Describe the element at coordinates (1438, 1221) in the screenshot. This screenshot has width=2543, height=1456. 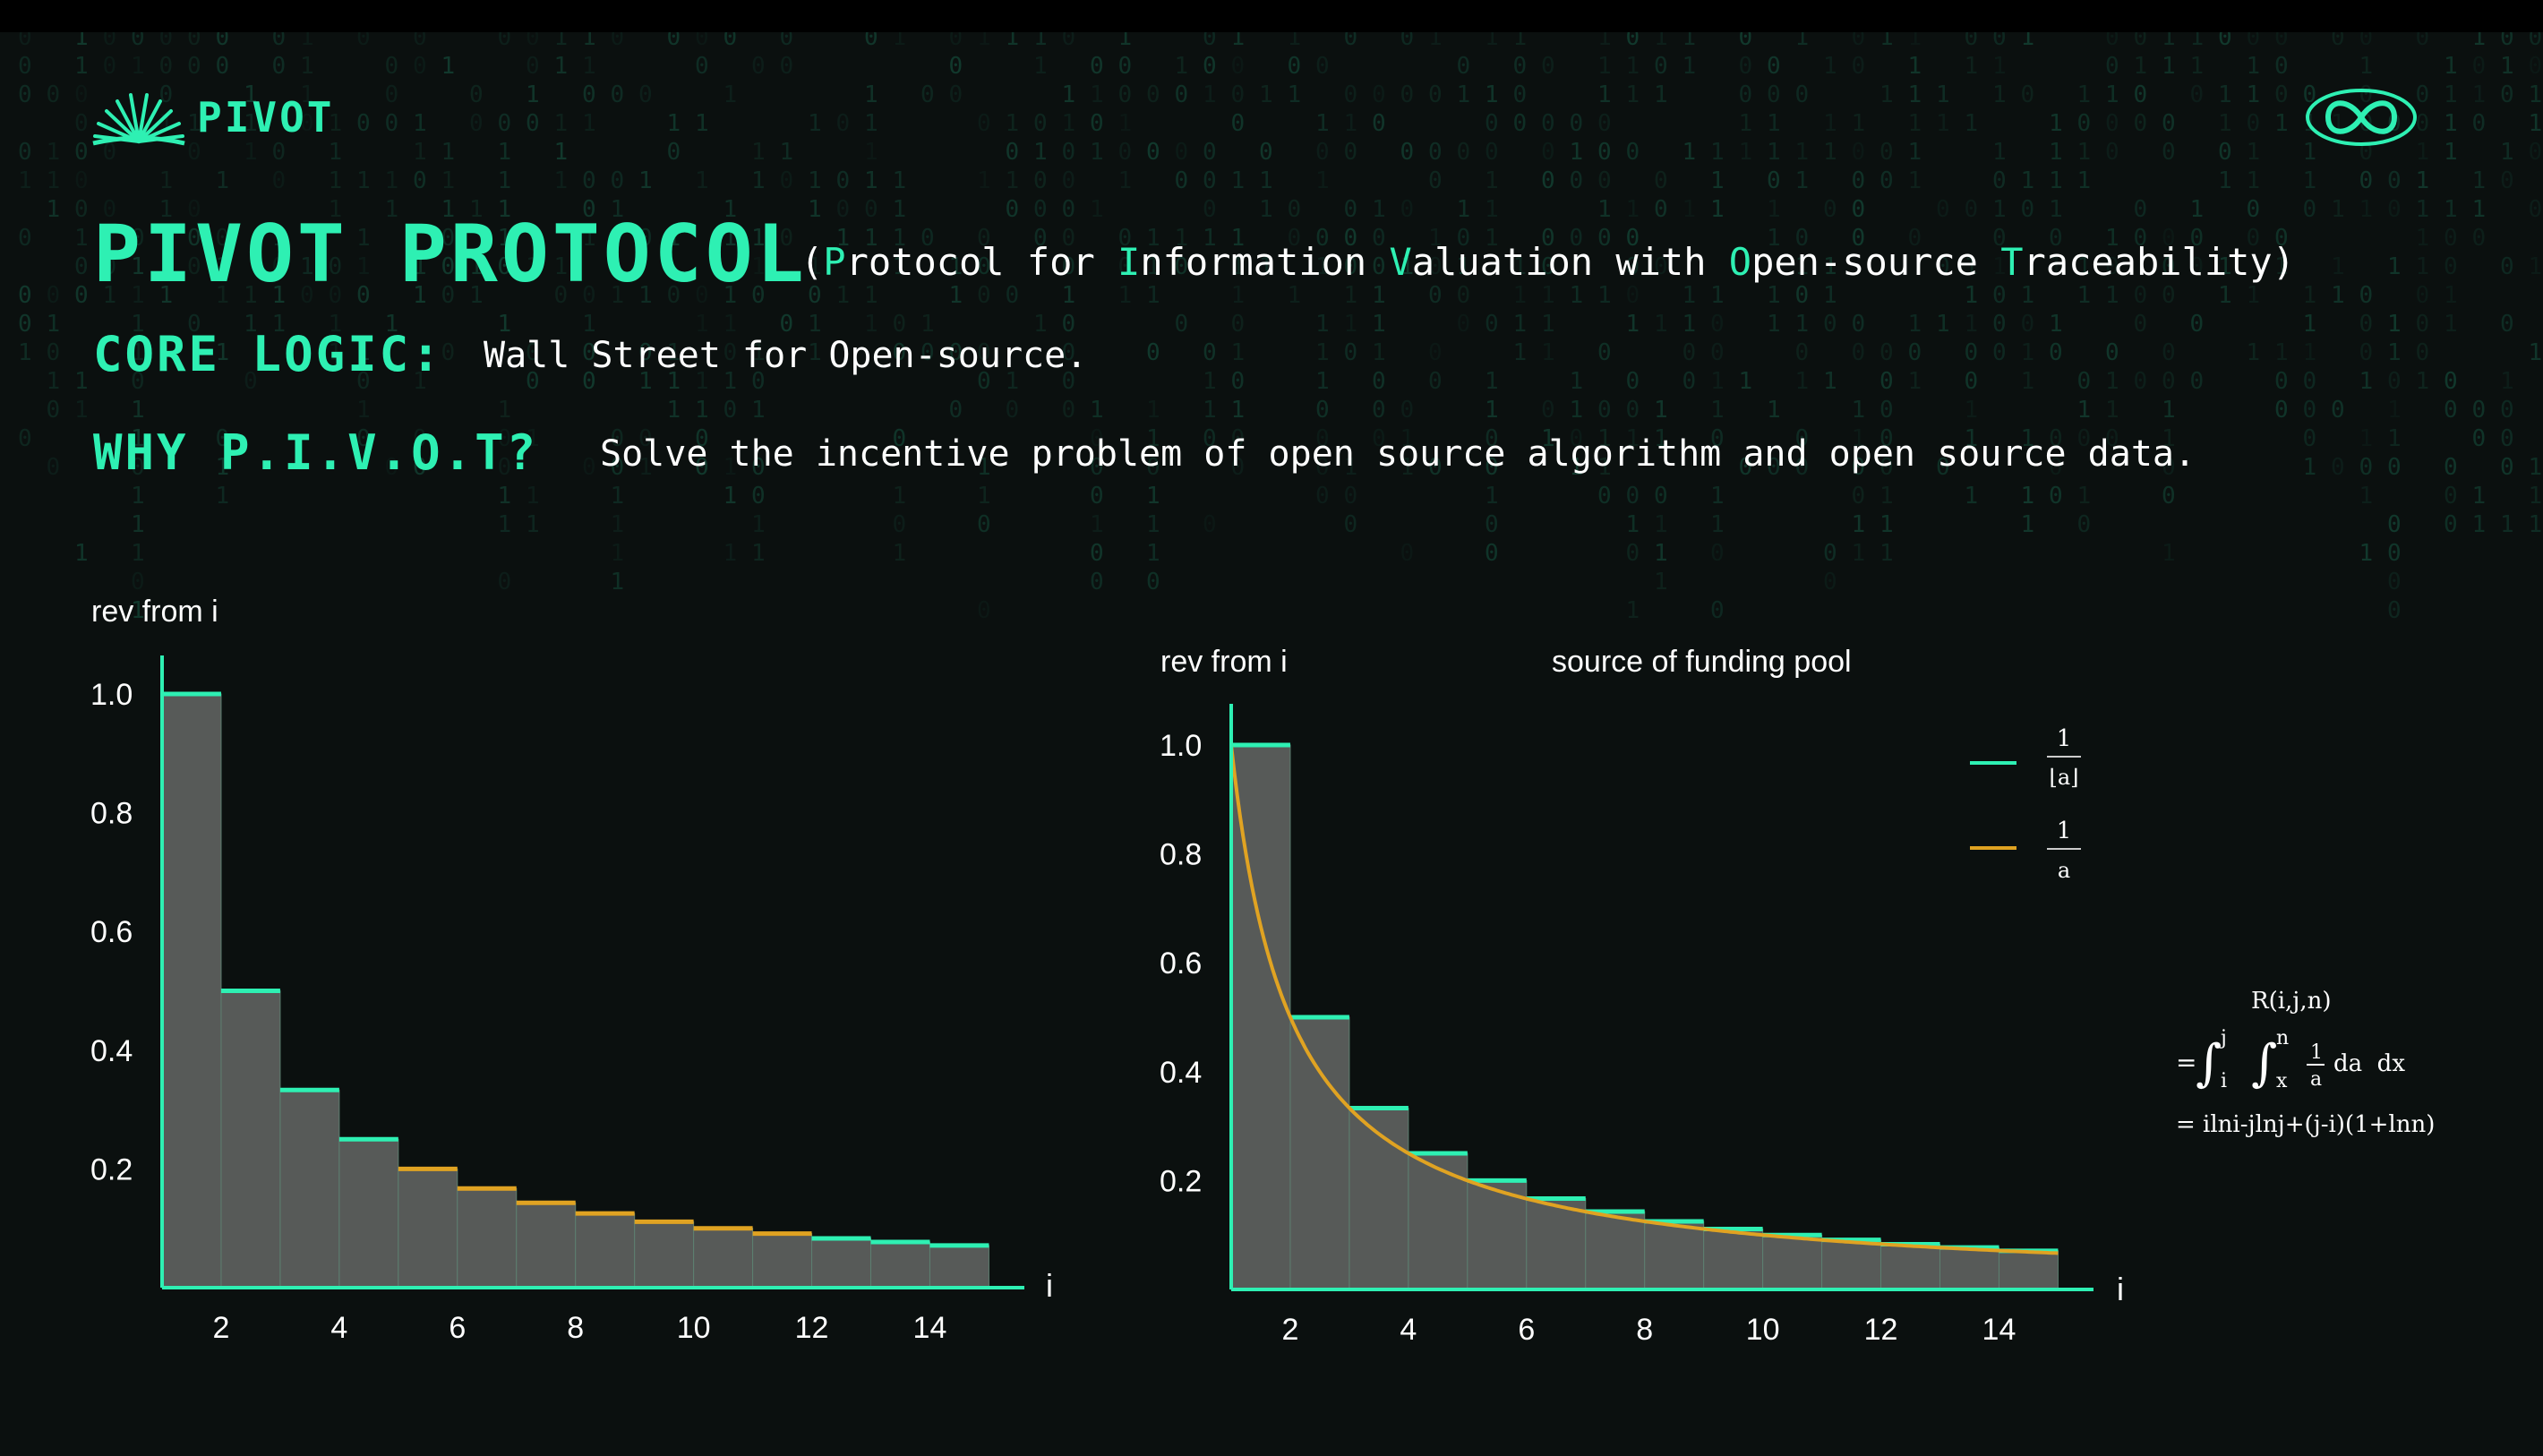
I see `chart-right-bar` at that location.